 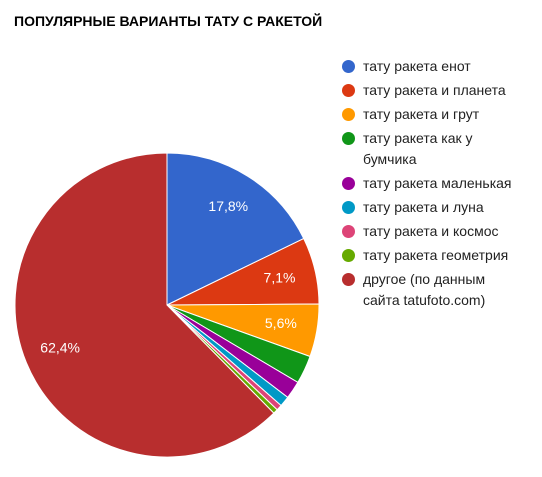 What do you see at coordinates (281, 323) in the screenshot?
I see `slice-label: 5,6%` at bounding box center [281, 323].